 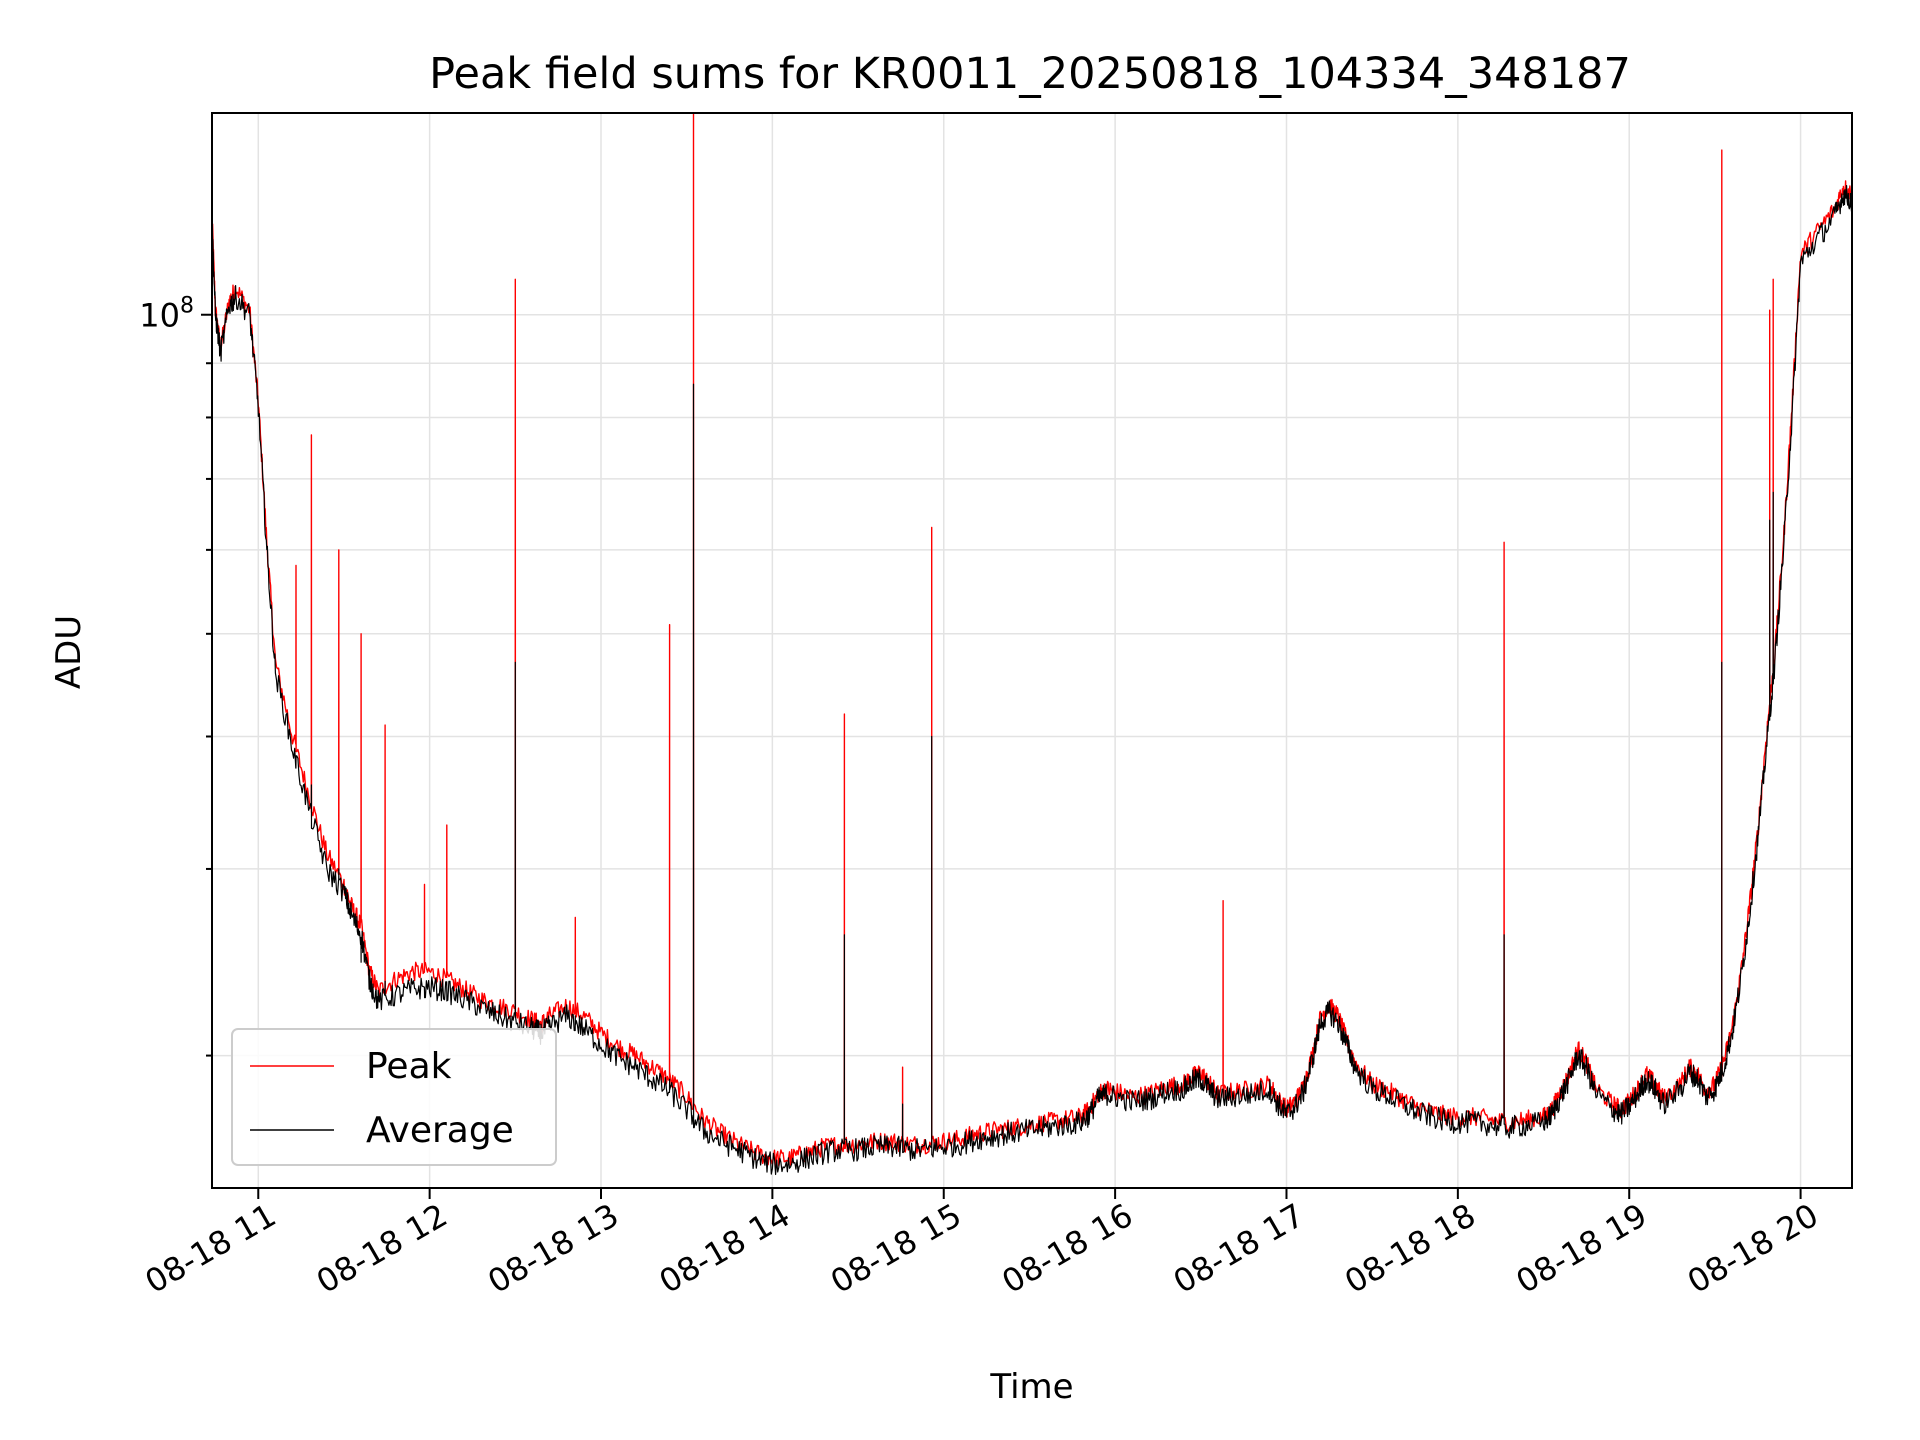 What do you see at coordinates (440, 1130) in the screenshot?
I see `legend-label-average: Average` at bounding box center [440, 1130].